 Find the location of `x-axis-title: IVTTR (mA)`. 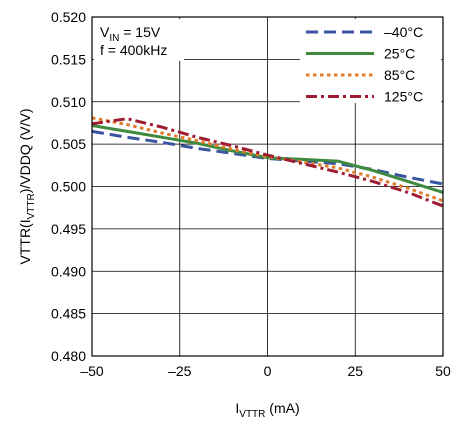

x-axis-title: IVTTR (mA) is located at coordinates (267, 410).